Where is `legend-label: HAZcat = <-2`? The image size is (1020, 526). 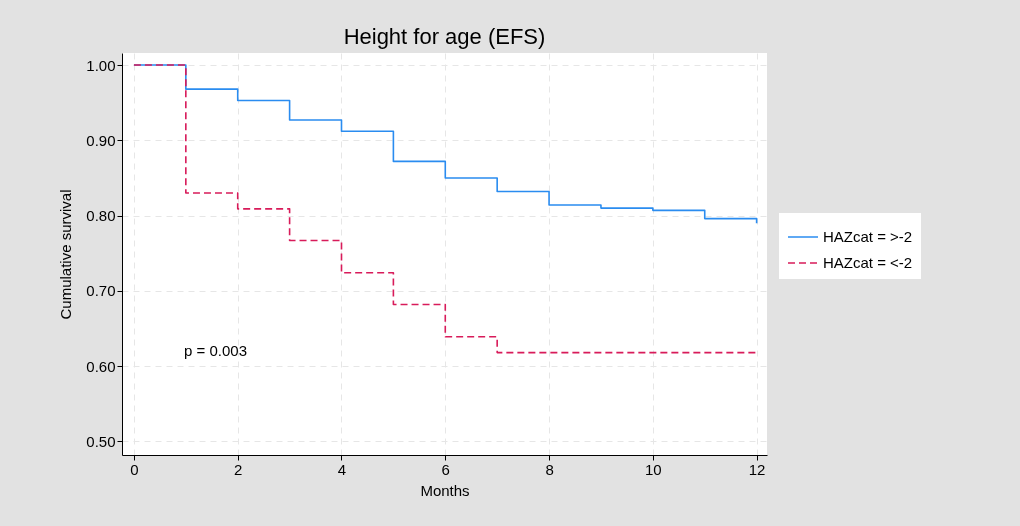
legend-label: HAZcat = <-2 is located at coordinates (868, 262).